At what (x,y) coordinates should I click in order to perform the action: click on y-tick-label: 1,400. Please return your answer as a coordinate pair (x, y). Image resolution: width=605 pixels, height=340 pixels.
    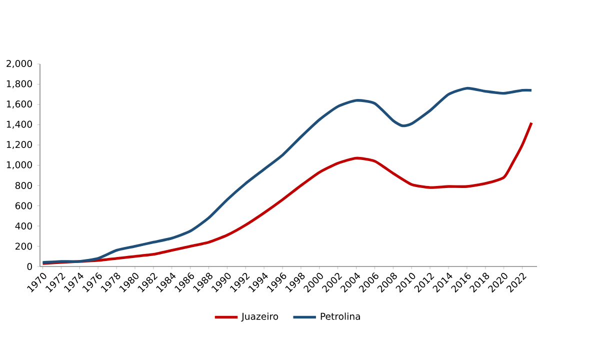
    Looking at the image, I should click on (19, 124).